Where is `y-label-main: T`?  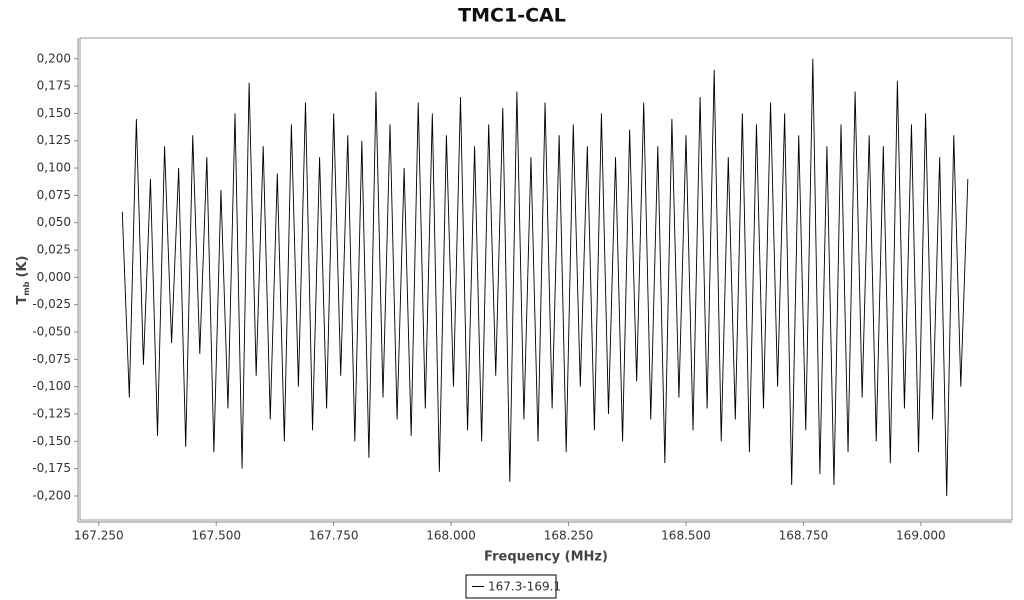
y-label-main: T is located at coordinates (22, 299).